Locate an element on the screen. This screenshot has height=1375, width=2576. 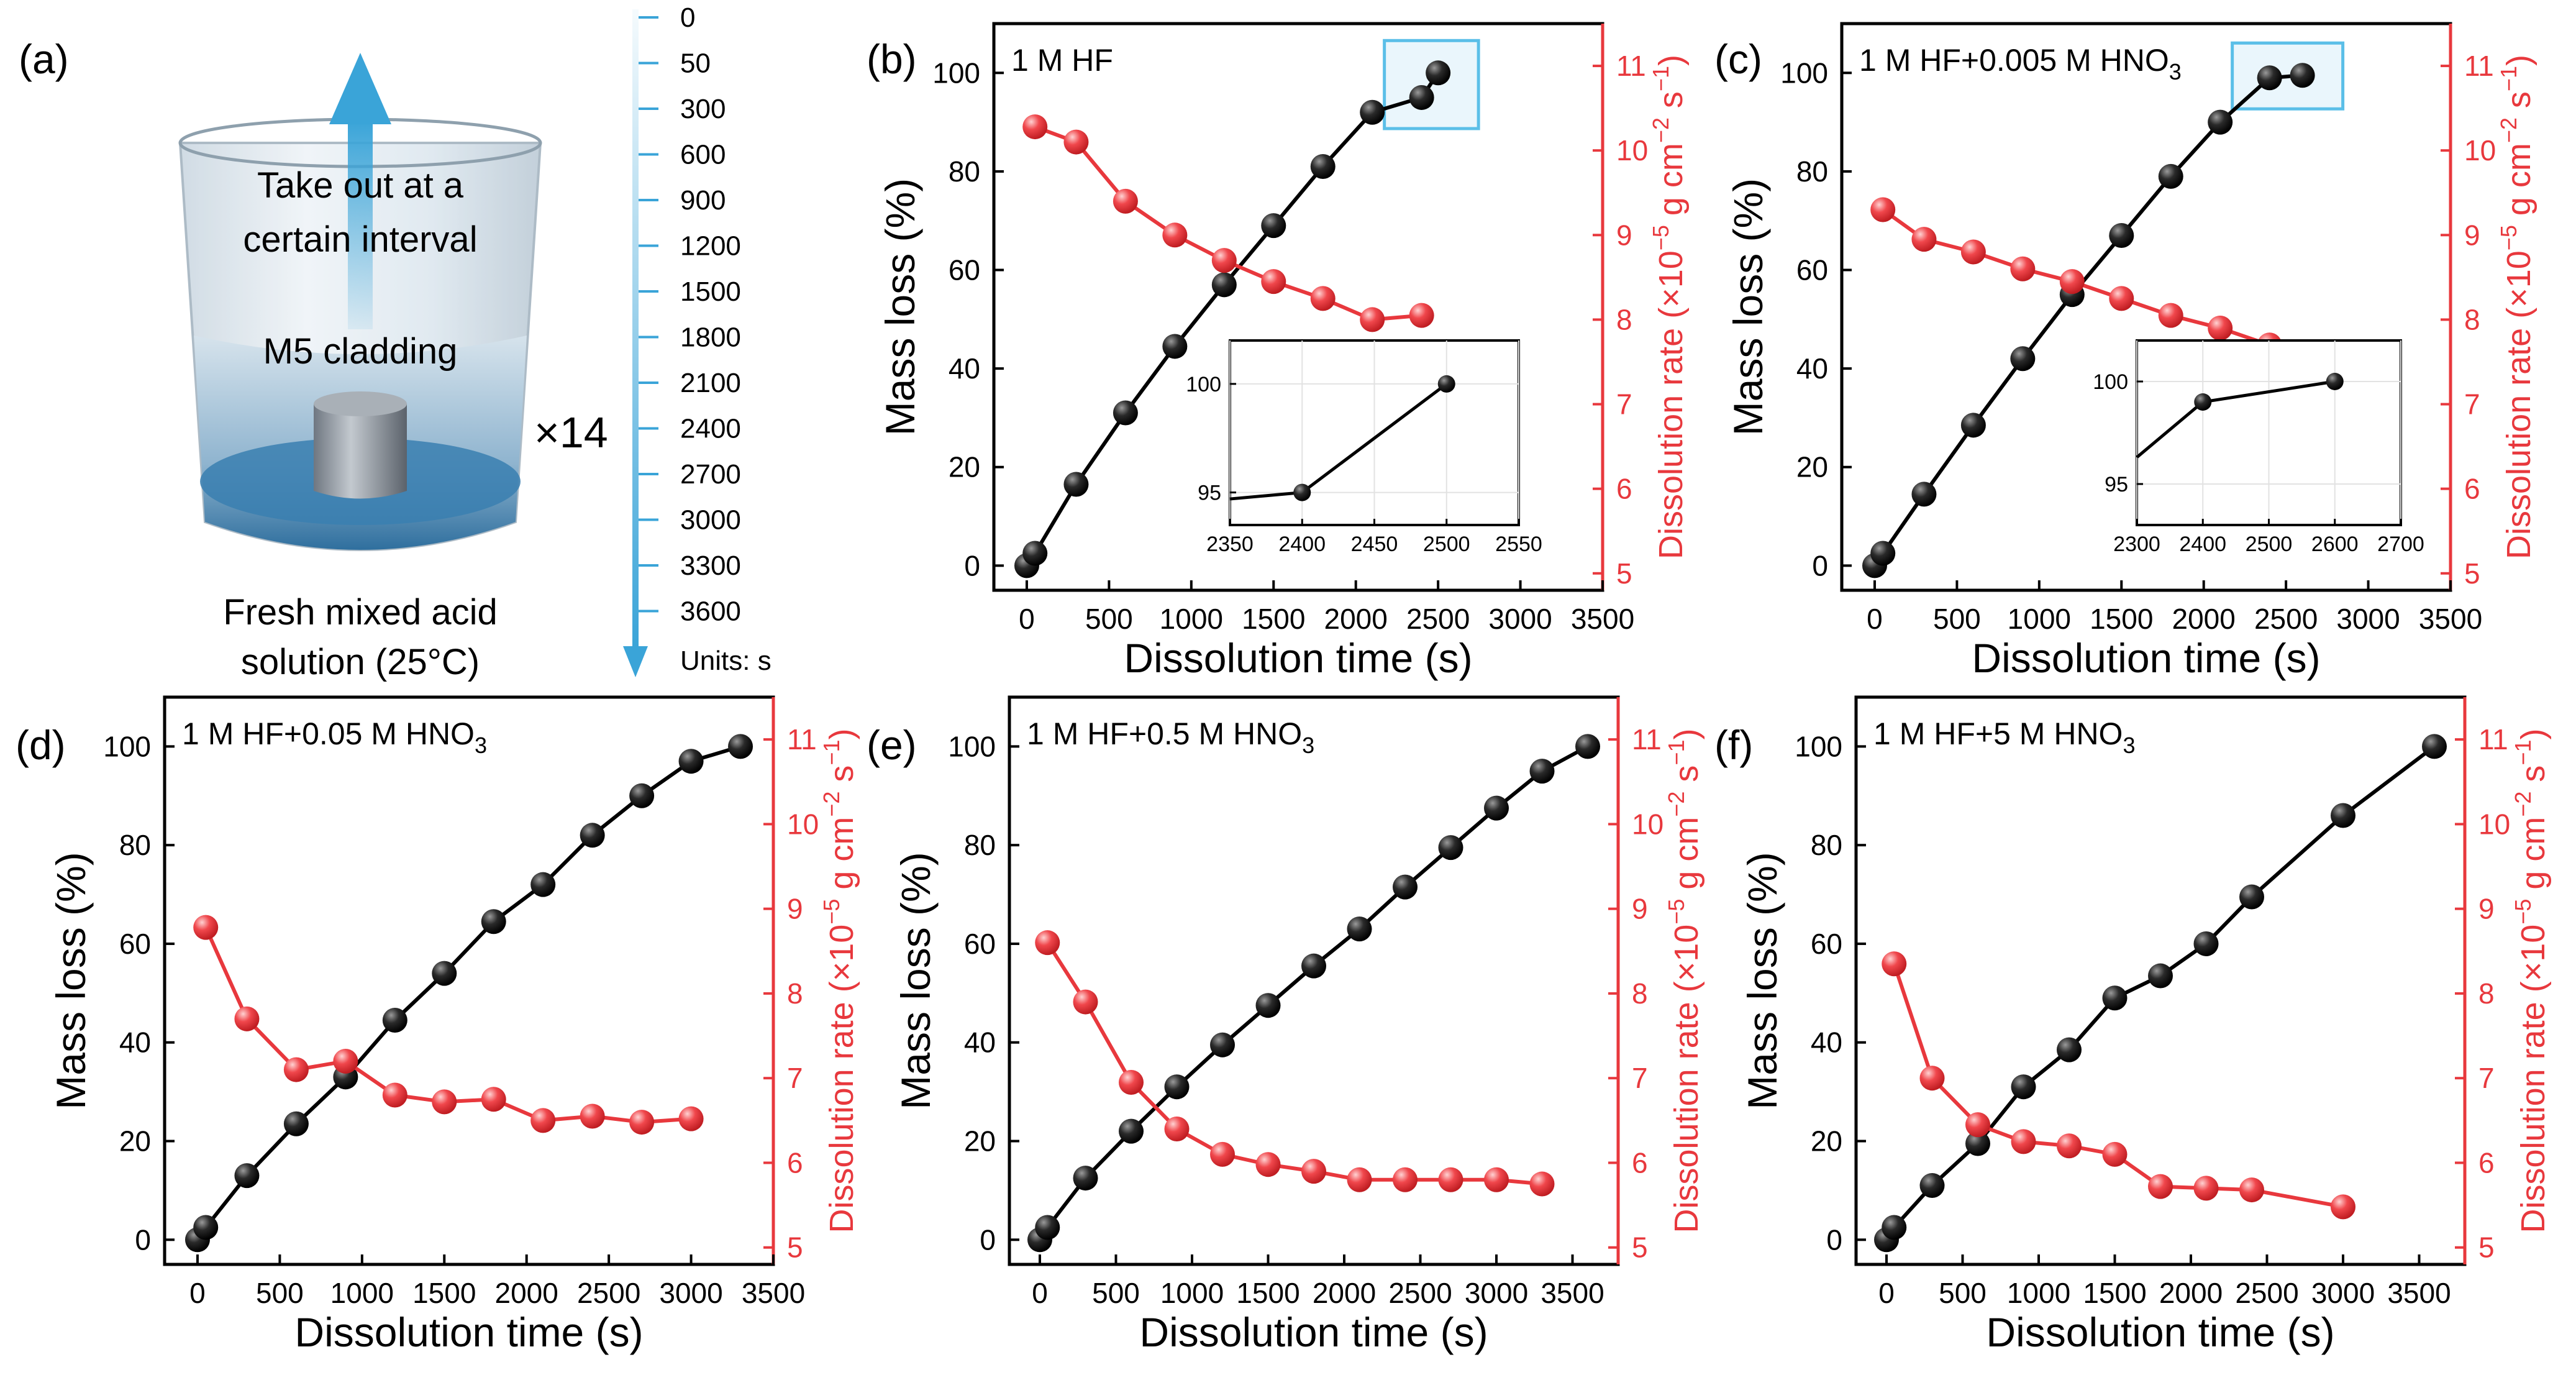
y-tick-label: 80 is located at coordinates (980, 845).